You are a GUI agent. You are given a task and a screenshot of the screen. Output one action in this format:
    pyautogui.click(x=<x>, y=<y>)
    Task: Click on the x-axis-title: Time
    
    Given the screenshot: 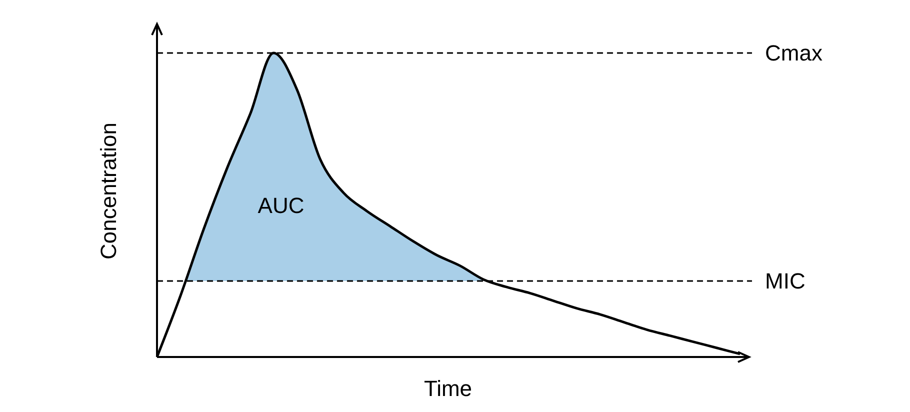 What is the action you would take?
    pyautogui.click(x=448, y=388)
    